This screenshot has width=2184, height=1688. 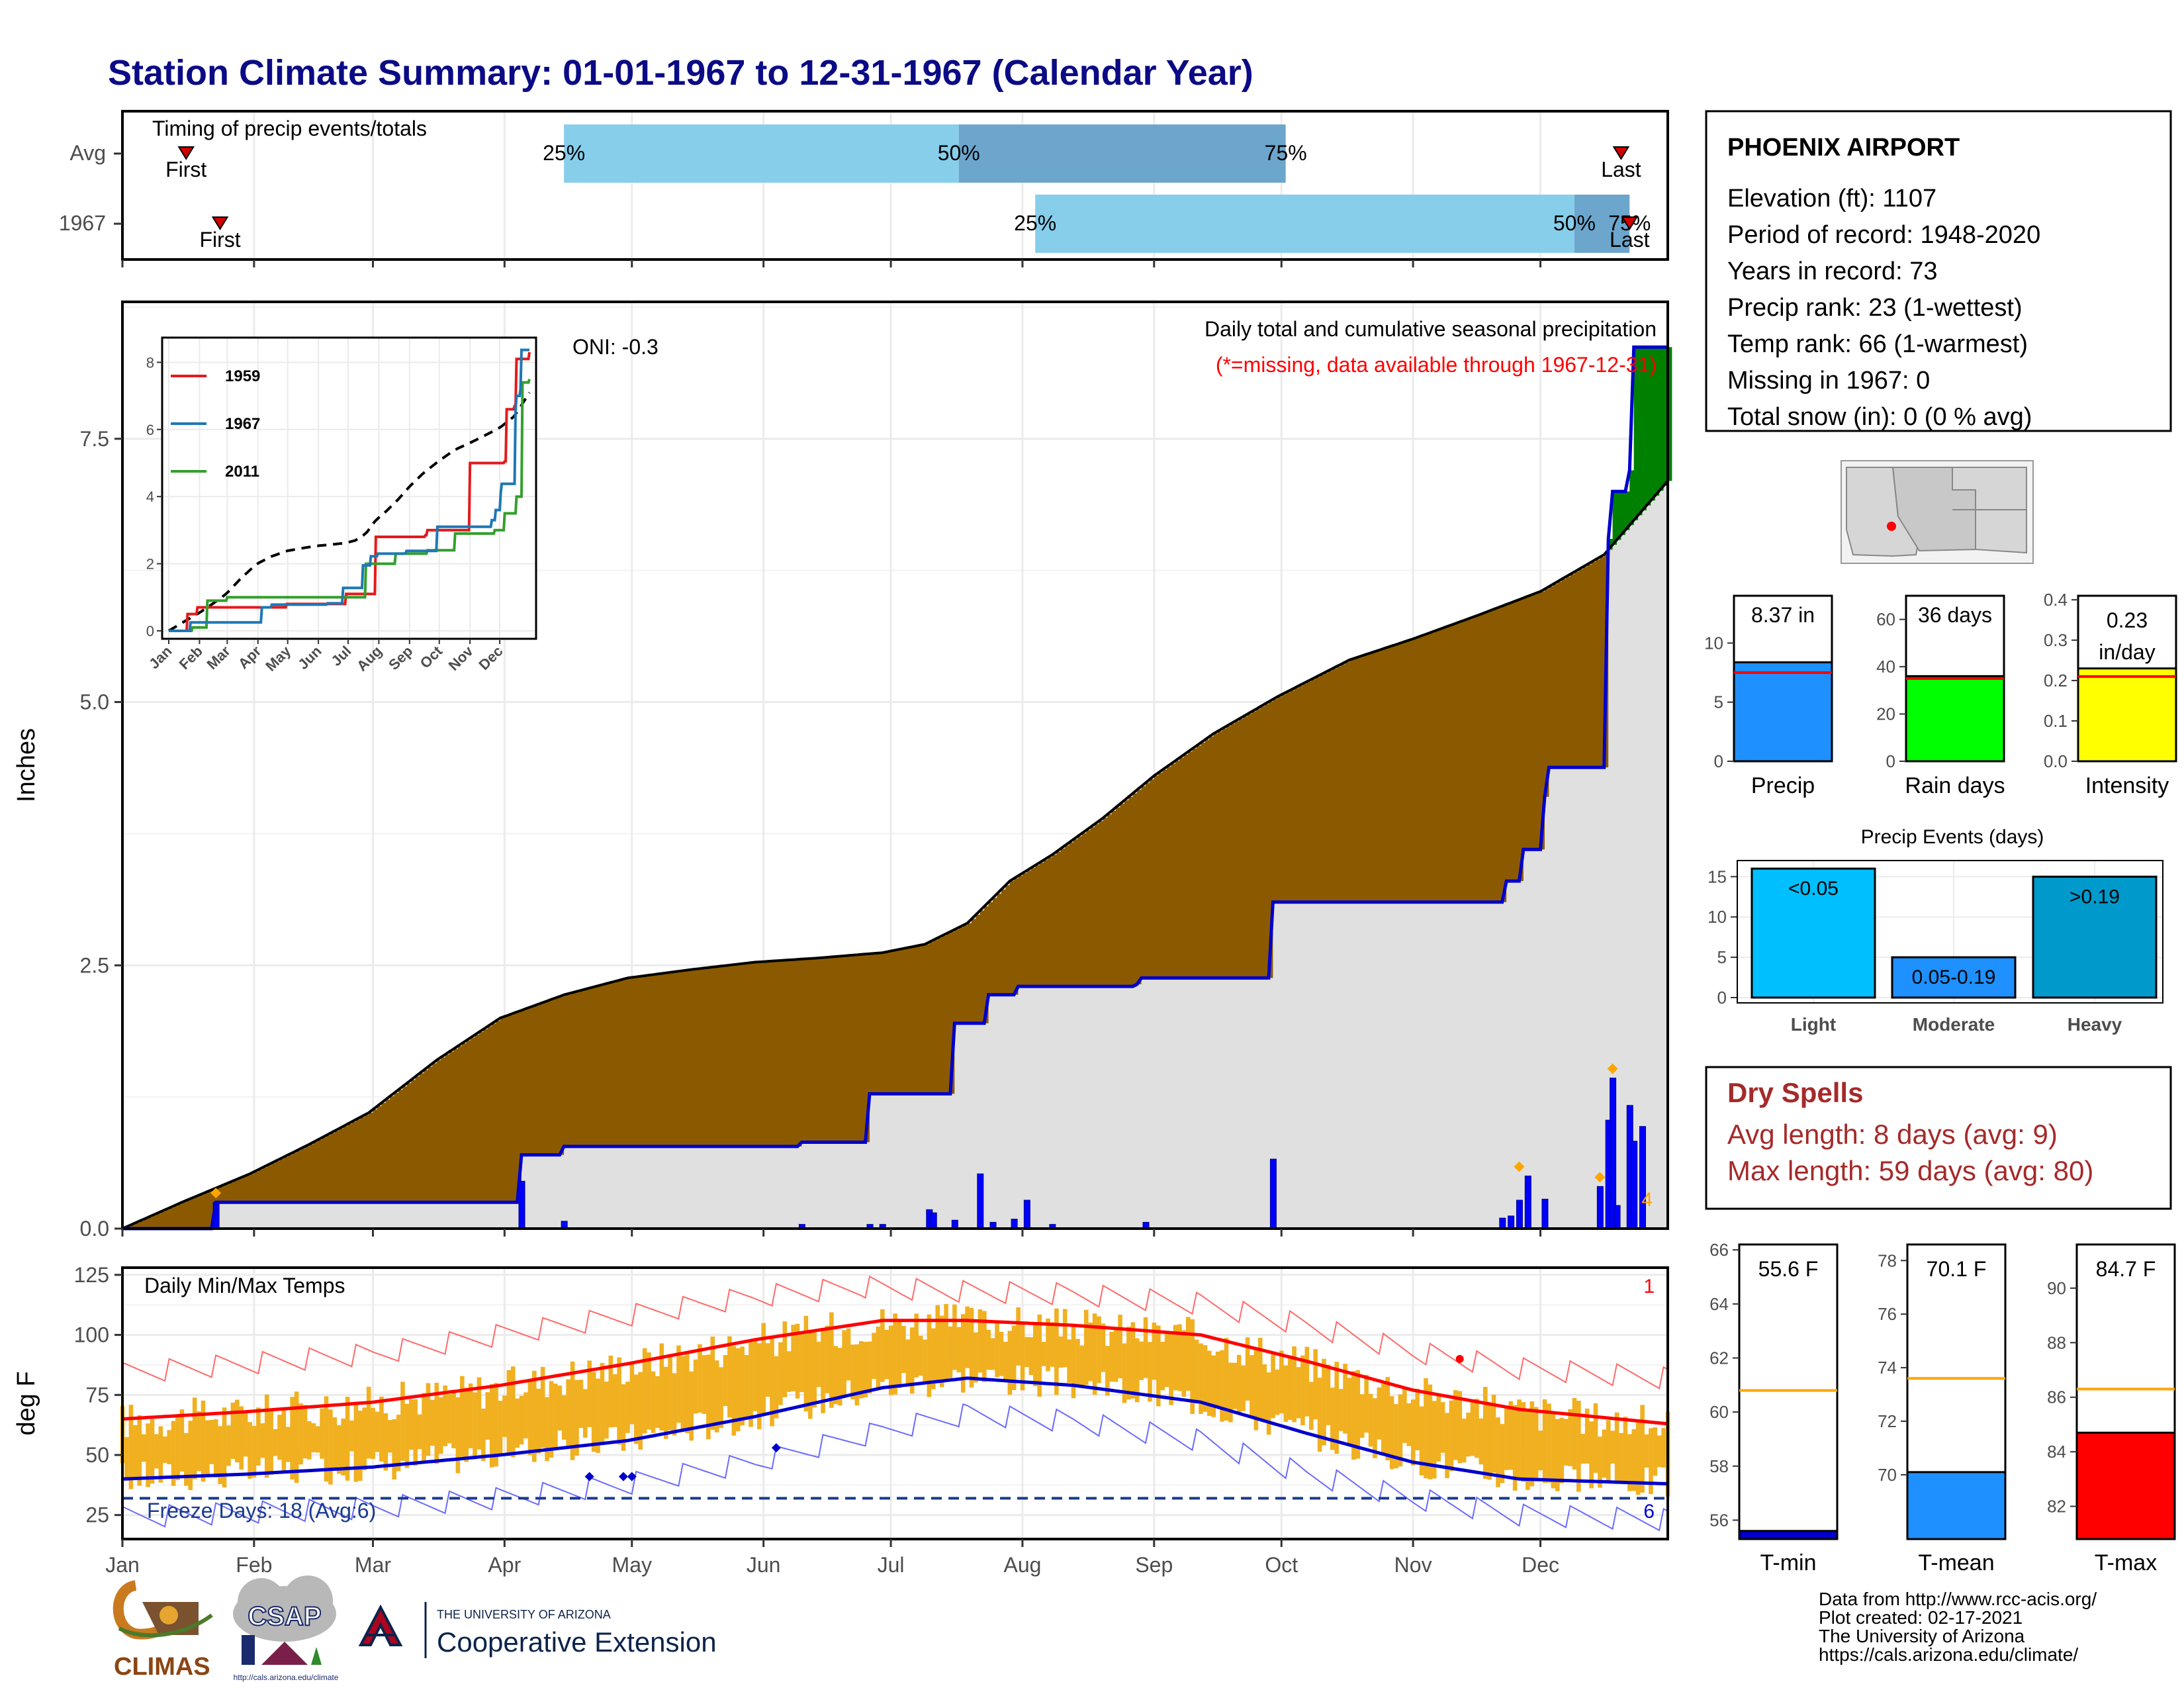 What do you see at coordinates (1955, 785) in the screenshot?
I see `summary-bar-label: Rain days` at bounding box center [1955, 785].